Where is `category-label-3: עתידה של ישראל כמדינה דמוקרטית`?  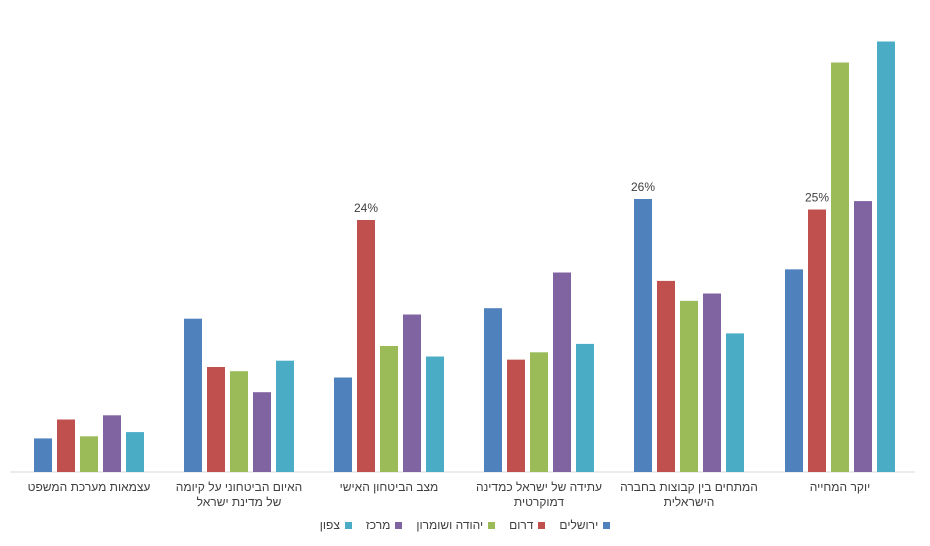 category-label-3: עתידה של ישראל כמדינה דמוקרטית is located at coordinates (539, 494).